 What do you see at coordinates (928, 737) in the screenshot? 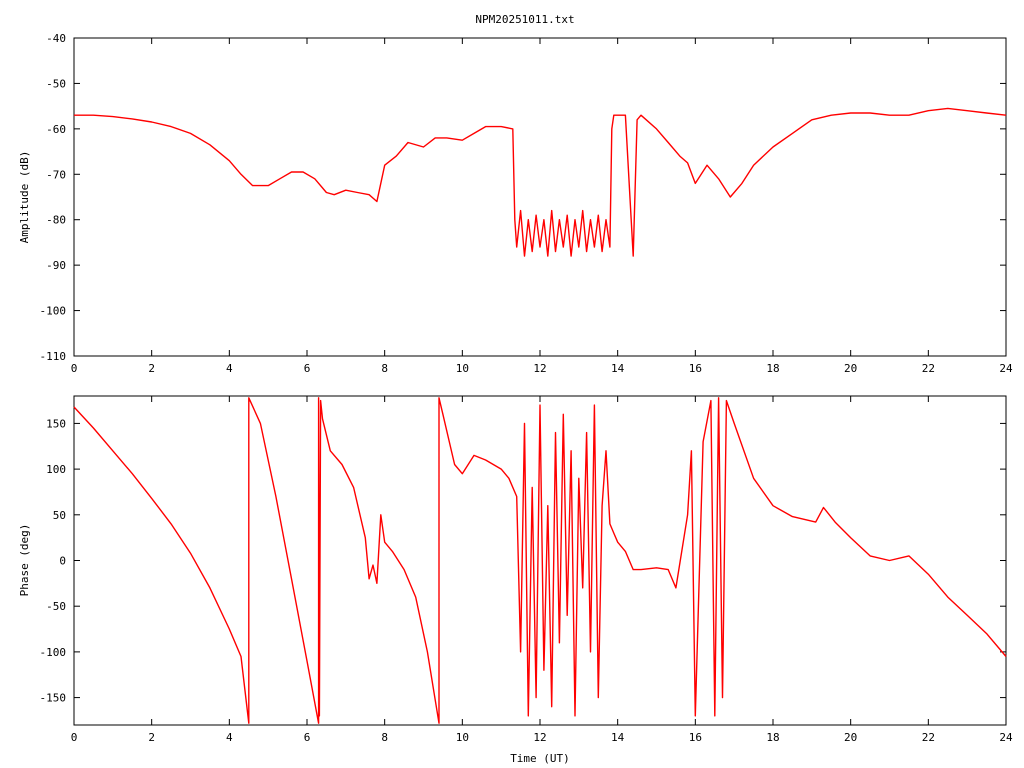
I see `phase-x-tick-label: 22` at bounding box center [928, 737].